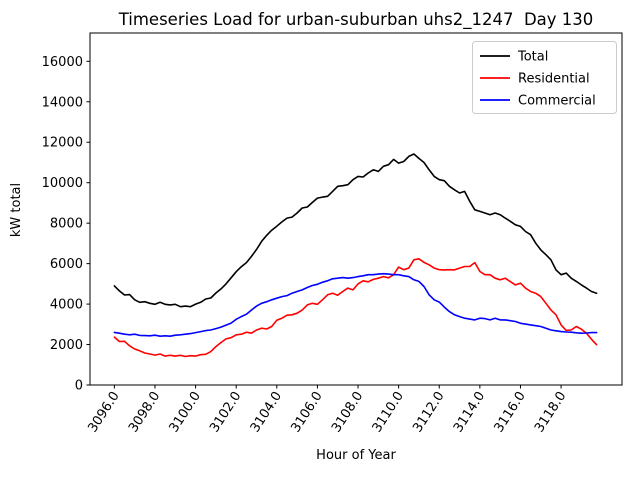 This screenshot has height=480, width=640. I want to click on y-tick-label: 0, so click(79, 386).